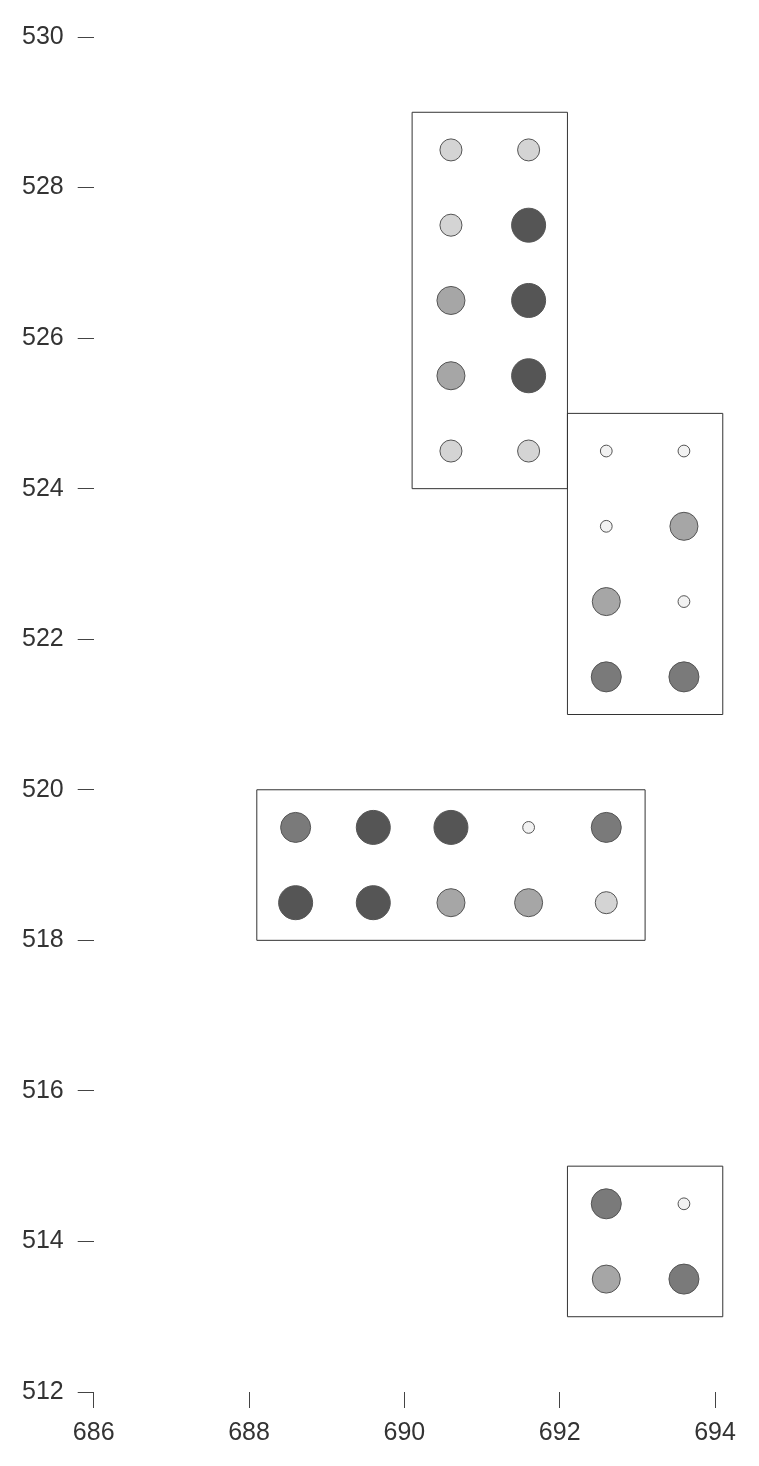  Describe the element at coordinates (559, 1430) in the screenshot. I see `x-tick-label: 692` at that location.